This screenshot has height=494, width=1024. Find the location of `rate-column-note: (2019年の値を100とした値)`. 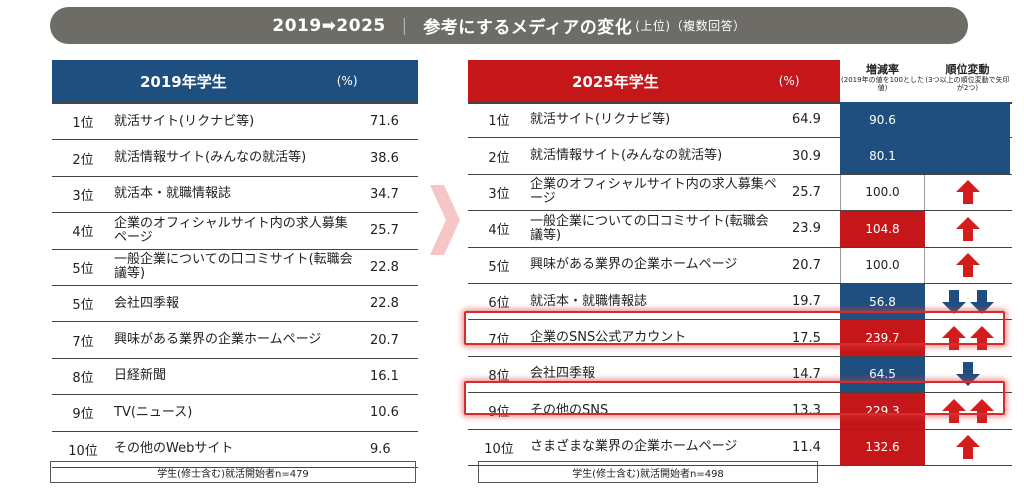

rate-column-note: (2019年の値を100とした値) is located at coordinates (882, 84).